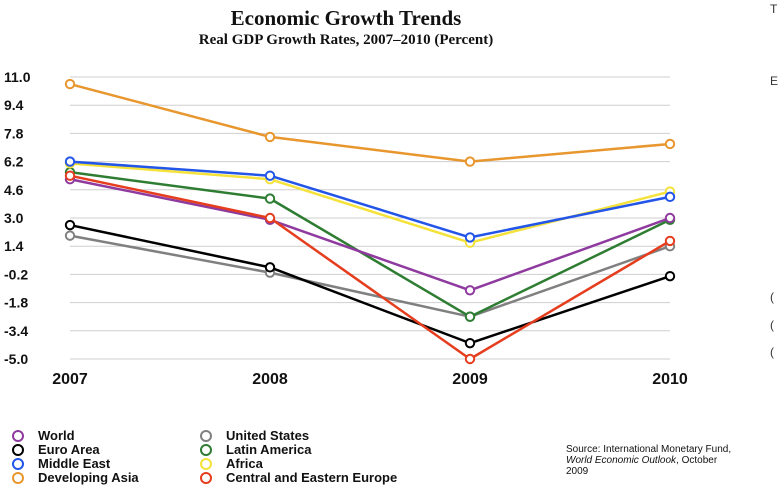  What do you see at coordinates (16, 359) in the screenshot?
I see `y-tick-label: -5.0` at bounding box center [16, 359].